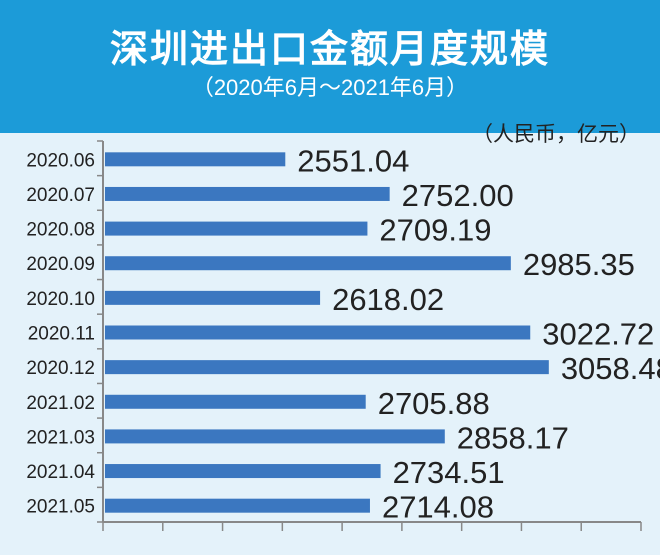 The height and width of the screenshot is (555, 660). Describe the element at coordinates (330, 87) in the screenshot. I see `chart-subtitle: （2020年6月～2021年6月）` at that location.